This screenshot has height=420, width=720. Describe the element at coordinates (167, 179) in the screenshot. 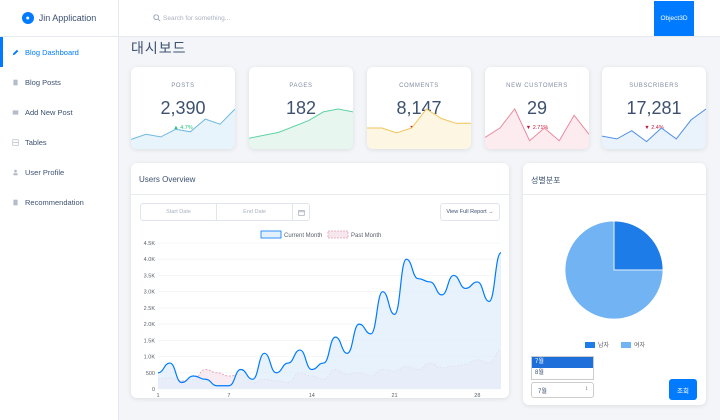

I see `users-overview-title: Users Overview` at that location.